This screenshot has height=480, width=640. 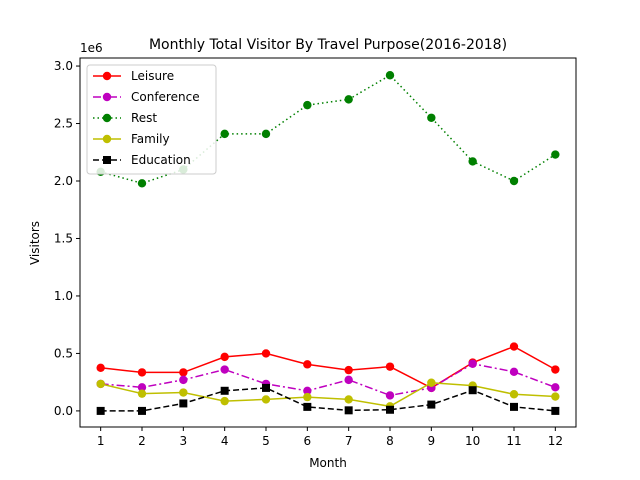 What do you see at coordinates (63, 66) in the screenshot?
I see `y-tick-label: 3.0` at bounding box center [63, 66].